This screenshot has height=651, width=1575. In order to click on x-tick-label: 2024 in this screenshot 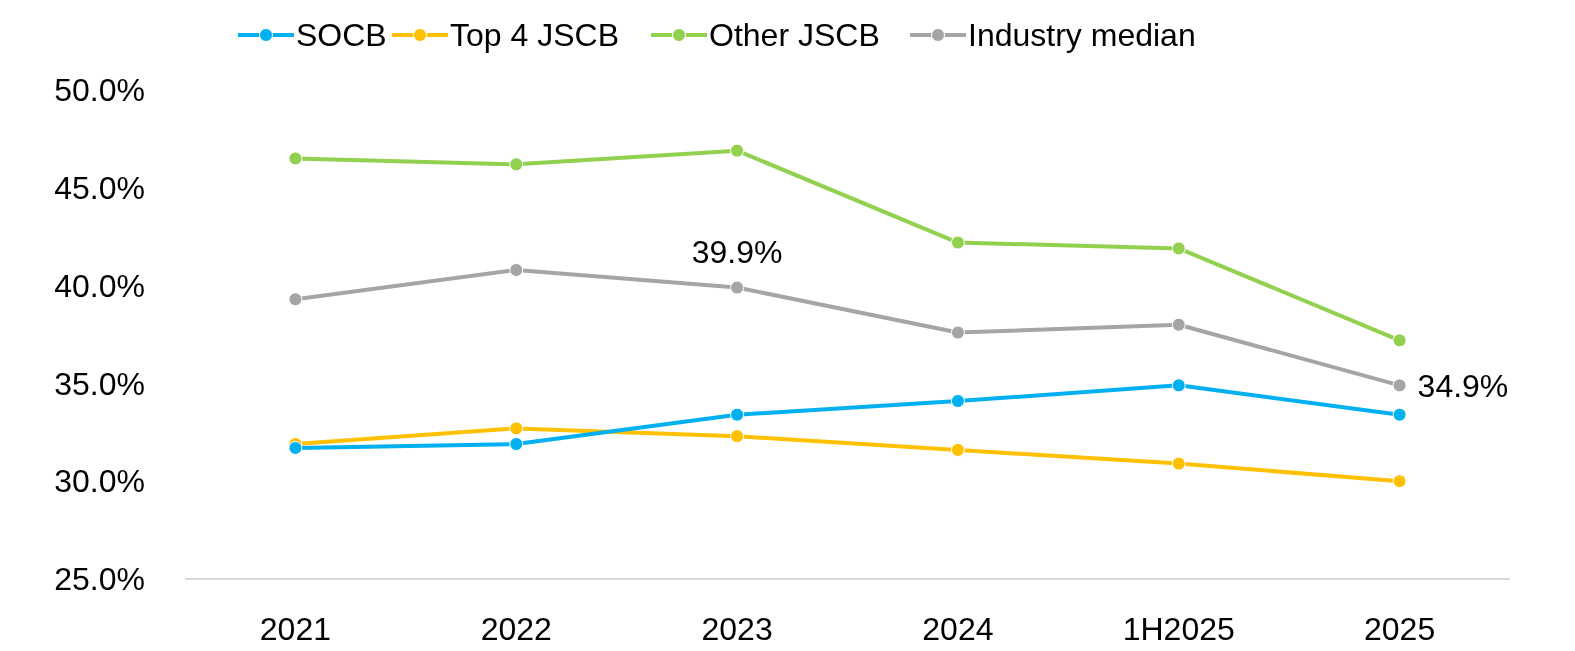, I will do `click(958, 629)`.